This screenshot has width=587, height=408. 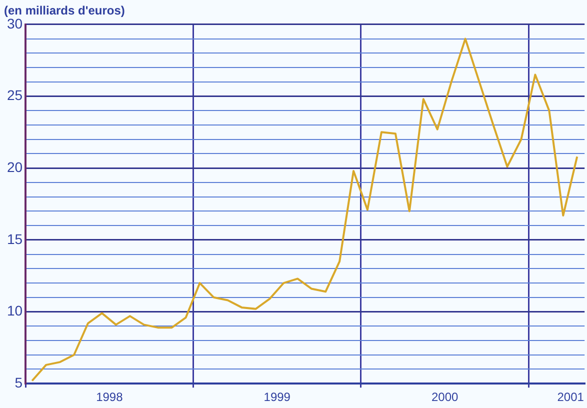 I want to click on chart-title: (en milliards d'euros), so click(x=64, y=11).